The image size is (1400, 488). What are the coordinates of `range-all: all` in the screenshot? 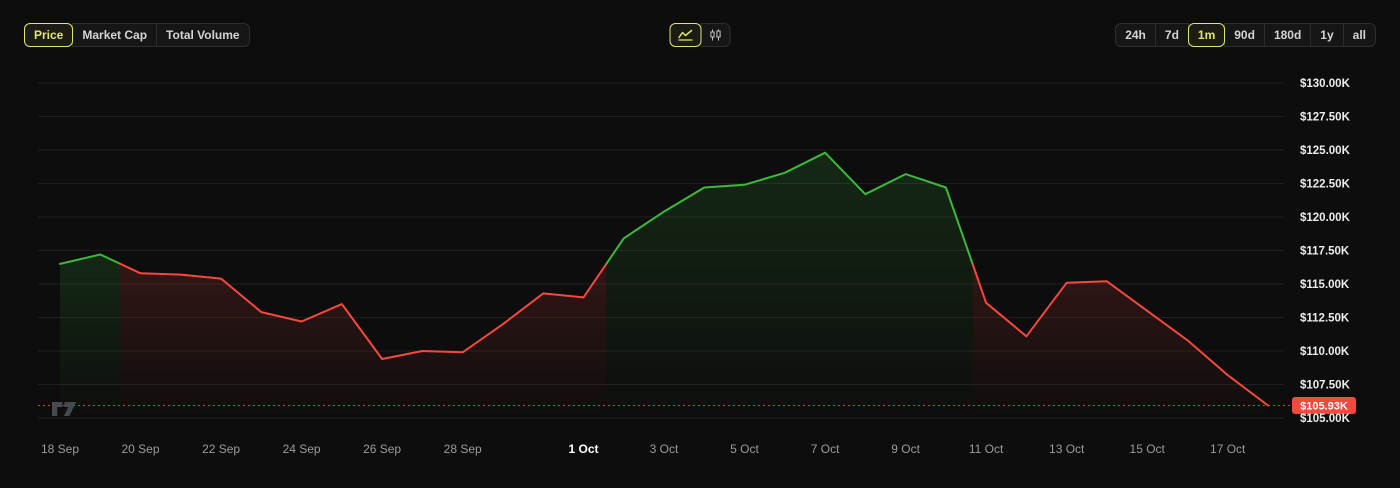 It's located at (1359, 35).